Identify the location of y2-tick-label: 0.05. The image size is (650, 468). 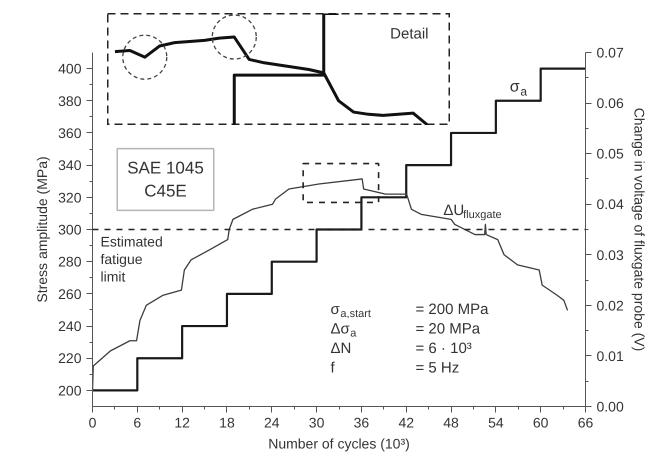
(610, 154).